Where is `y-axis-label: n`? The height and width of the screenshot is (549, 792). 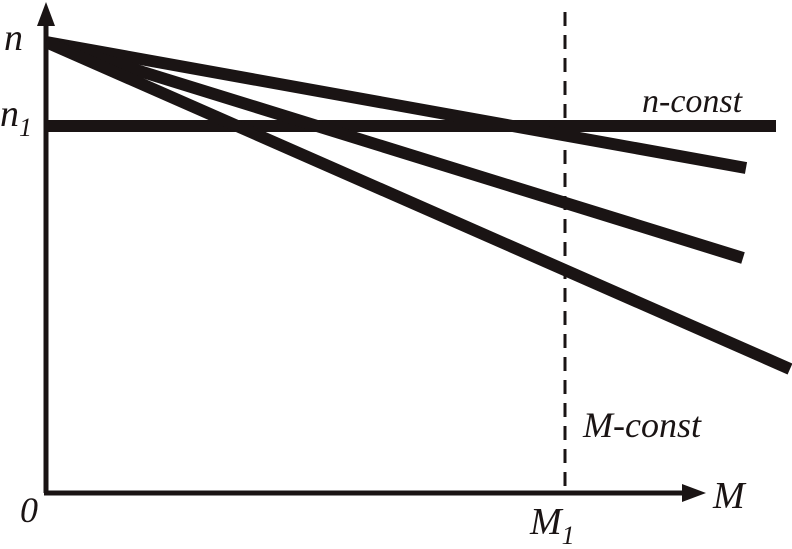
y-axis-label: n is located at coordinates (13, 38).